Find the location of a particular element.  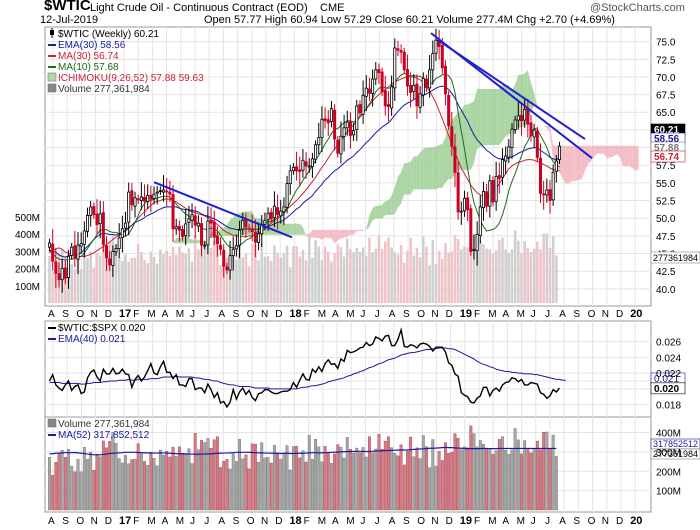

month-label-bottom: F is located at coordinates (477, 521).